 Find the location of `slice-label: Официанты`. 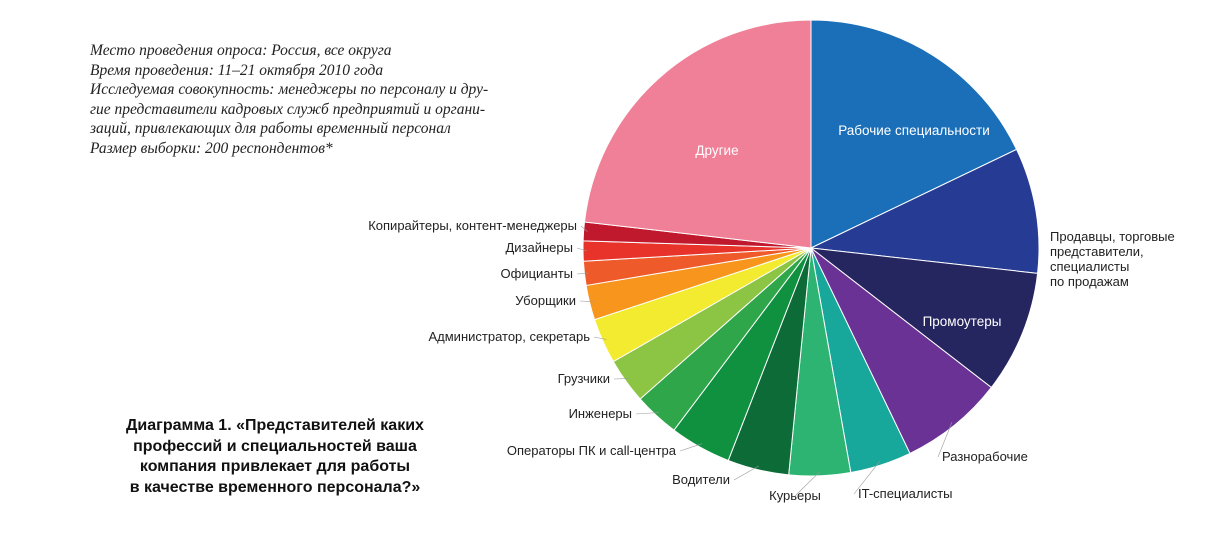

slice-label: Официанты is located at coordinates (537, 273).